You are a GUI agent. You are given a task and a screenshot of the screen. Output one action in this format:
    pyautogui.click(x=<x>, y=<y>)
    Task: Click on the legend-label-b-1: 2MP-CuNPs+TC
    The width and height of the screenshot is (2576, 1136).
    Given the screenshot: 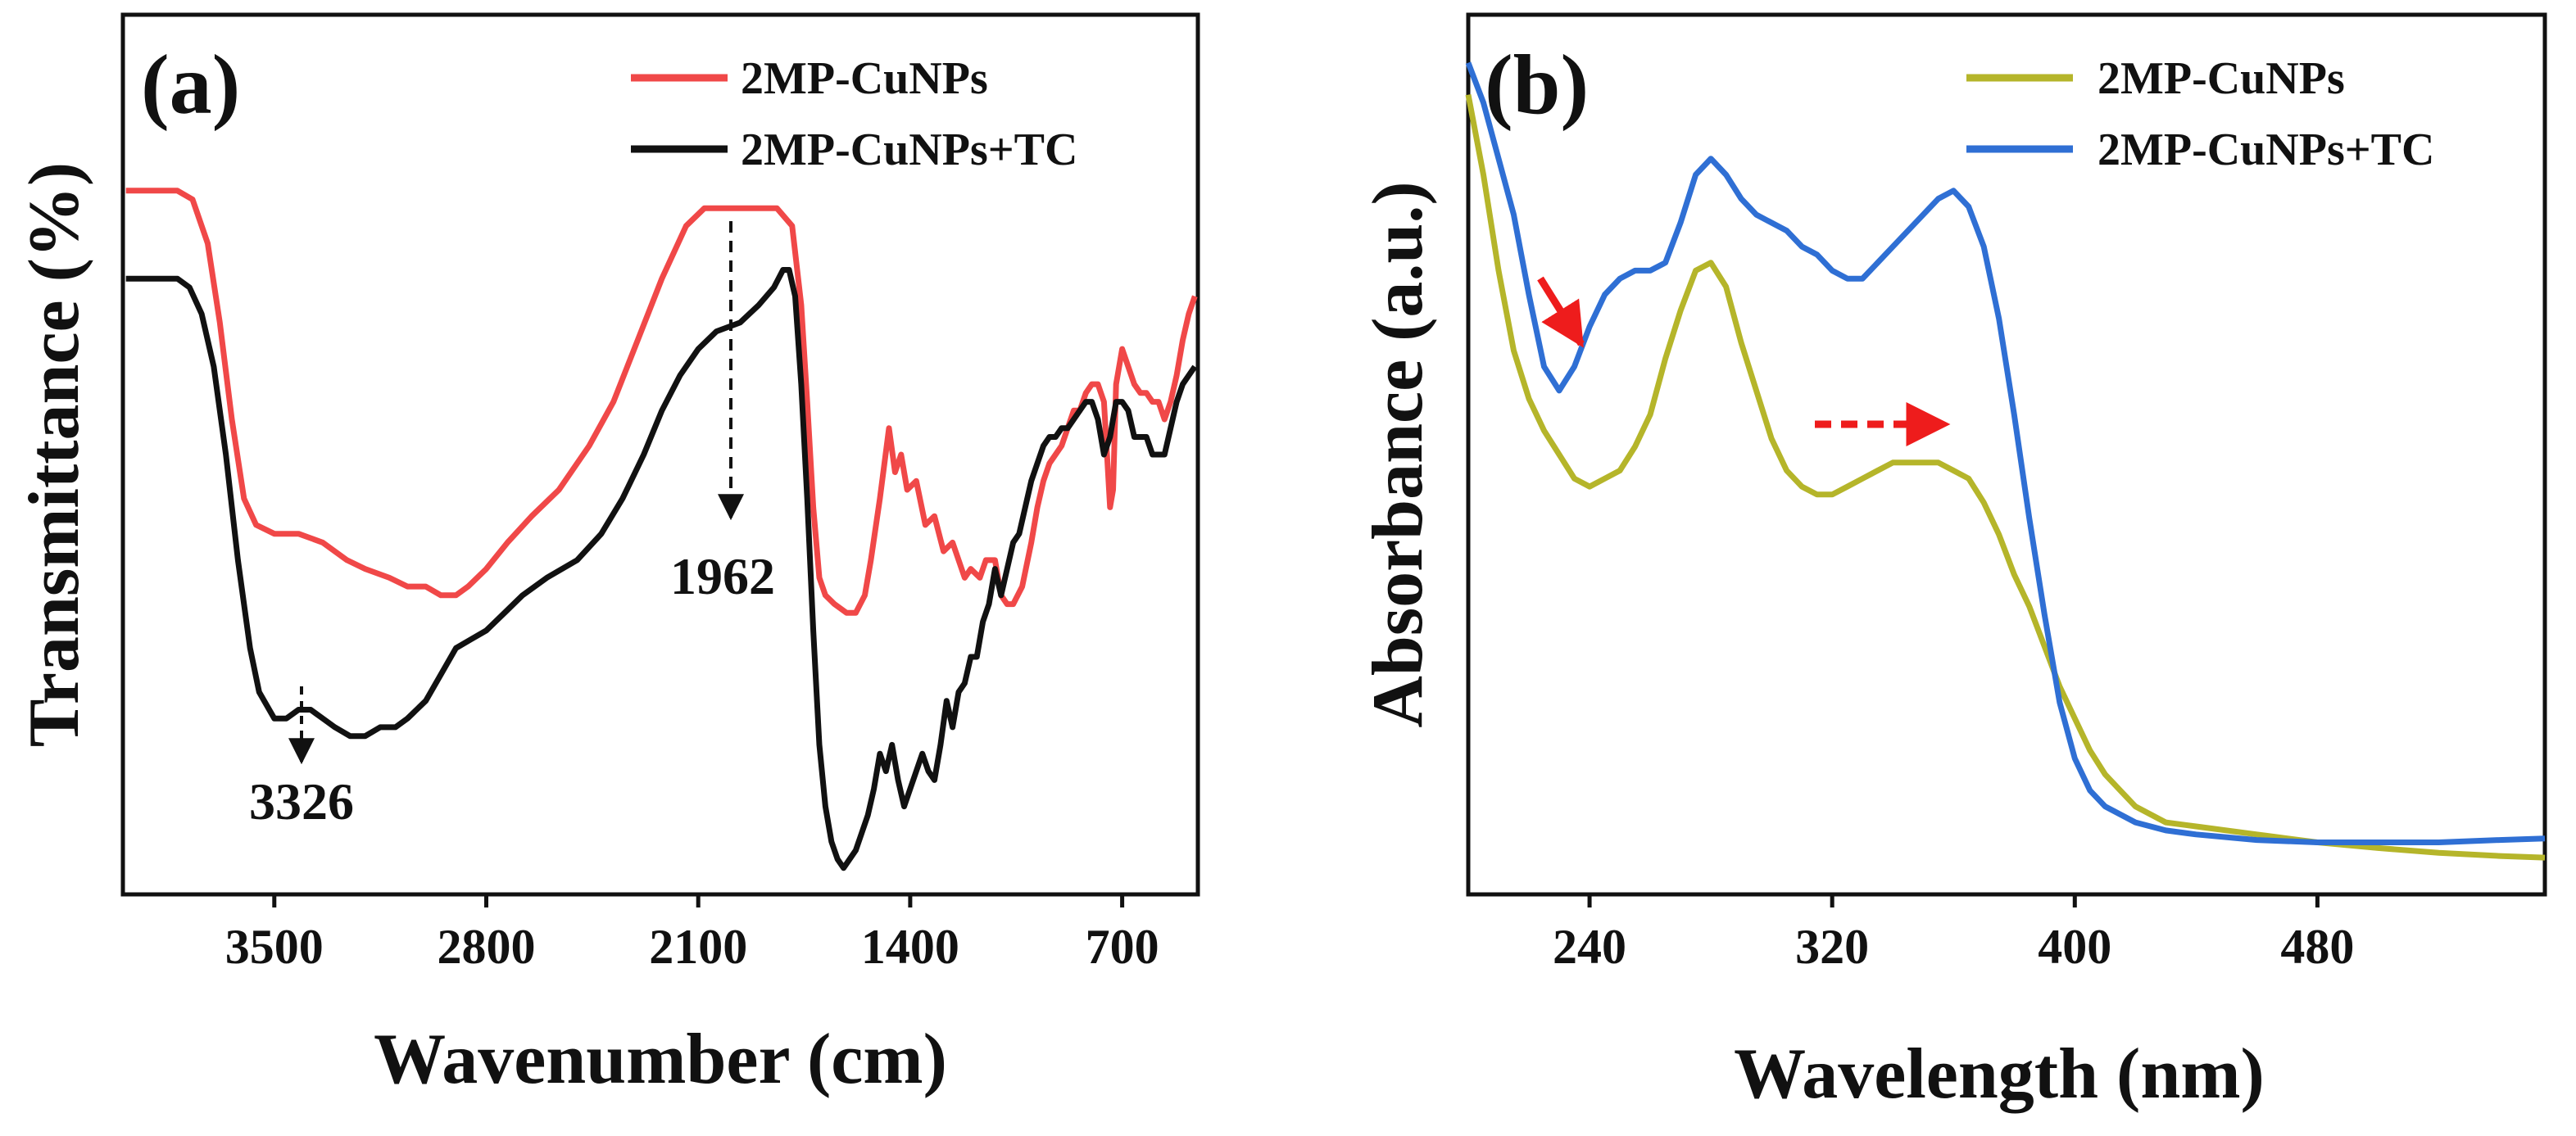 What is the action you would take?
    pyautogui.click(x=2266, y=149)
    